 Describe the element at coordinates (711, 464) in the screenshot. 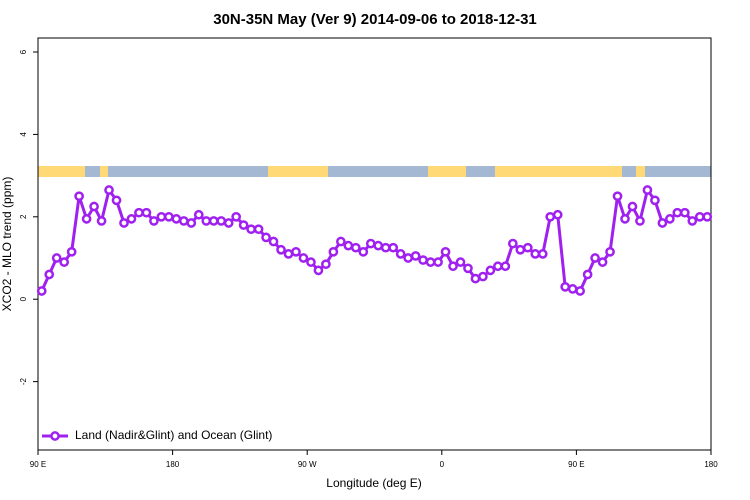

I see `x-tick-label: 180` at that location.